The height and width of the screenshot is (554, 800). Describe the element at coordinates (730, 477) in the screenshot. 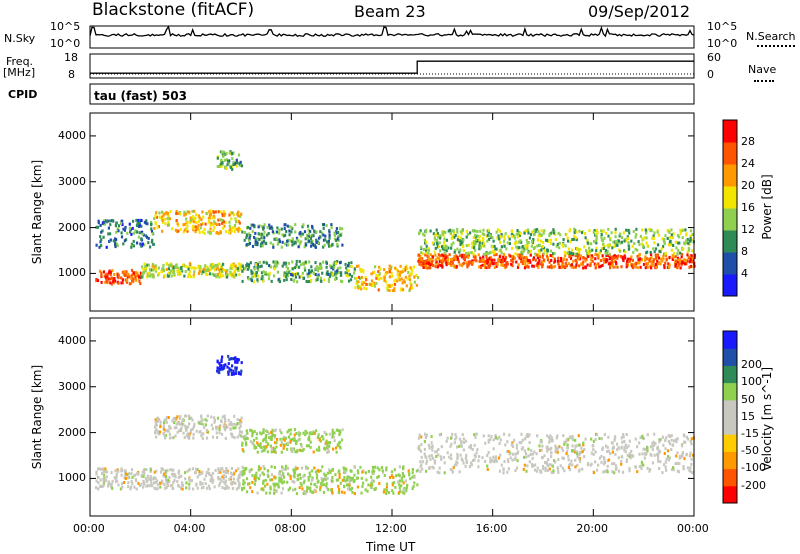

I see `velocity-colorbar-segment` at that location.